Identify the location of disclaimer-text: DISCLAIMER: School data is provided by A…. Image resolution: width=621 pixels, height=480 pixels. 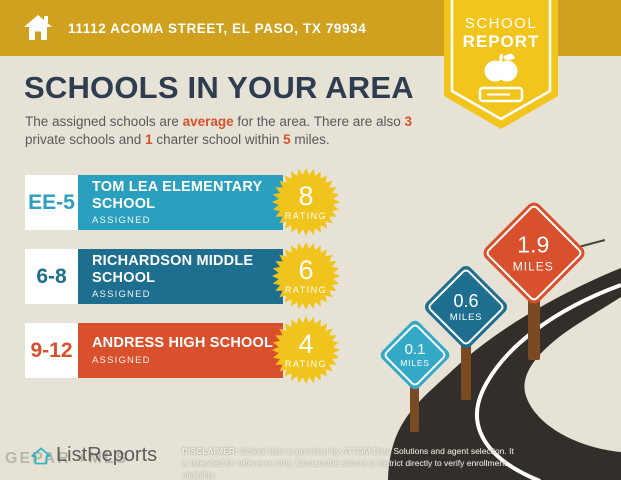
(348, 463).